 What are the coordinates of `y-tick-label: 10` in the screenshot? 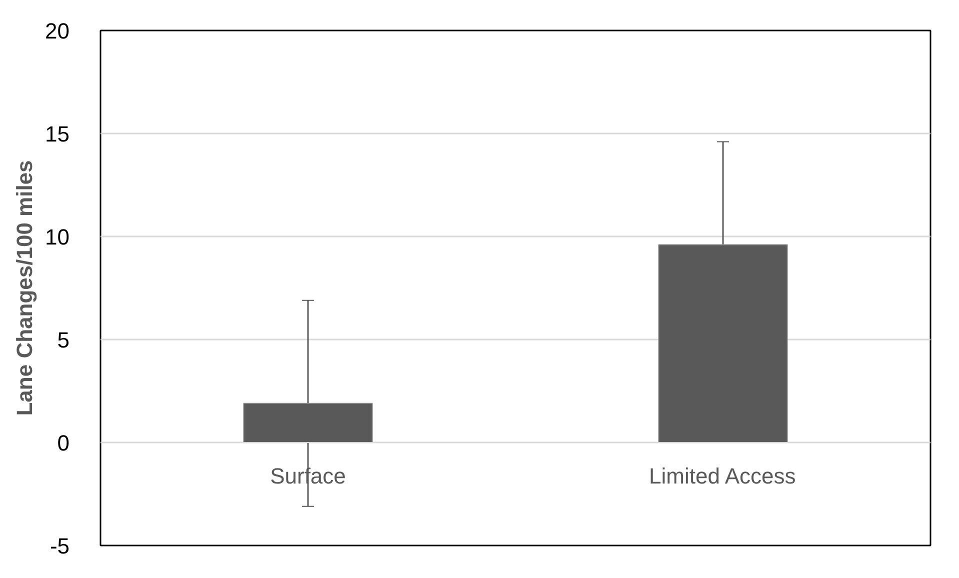 It's located at (57, 237).